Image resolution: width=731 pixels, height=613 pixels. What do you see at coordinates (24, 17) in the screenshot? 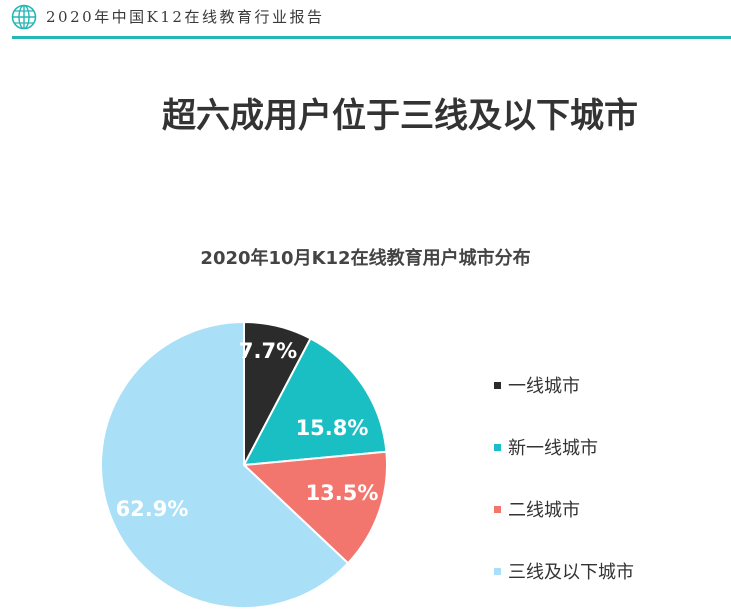
I see `globe-icon` at bounding box center [24, 17].